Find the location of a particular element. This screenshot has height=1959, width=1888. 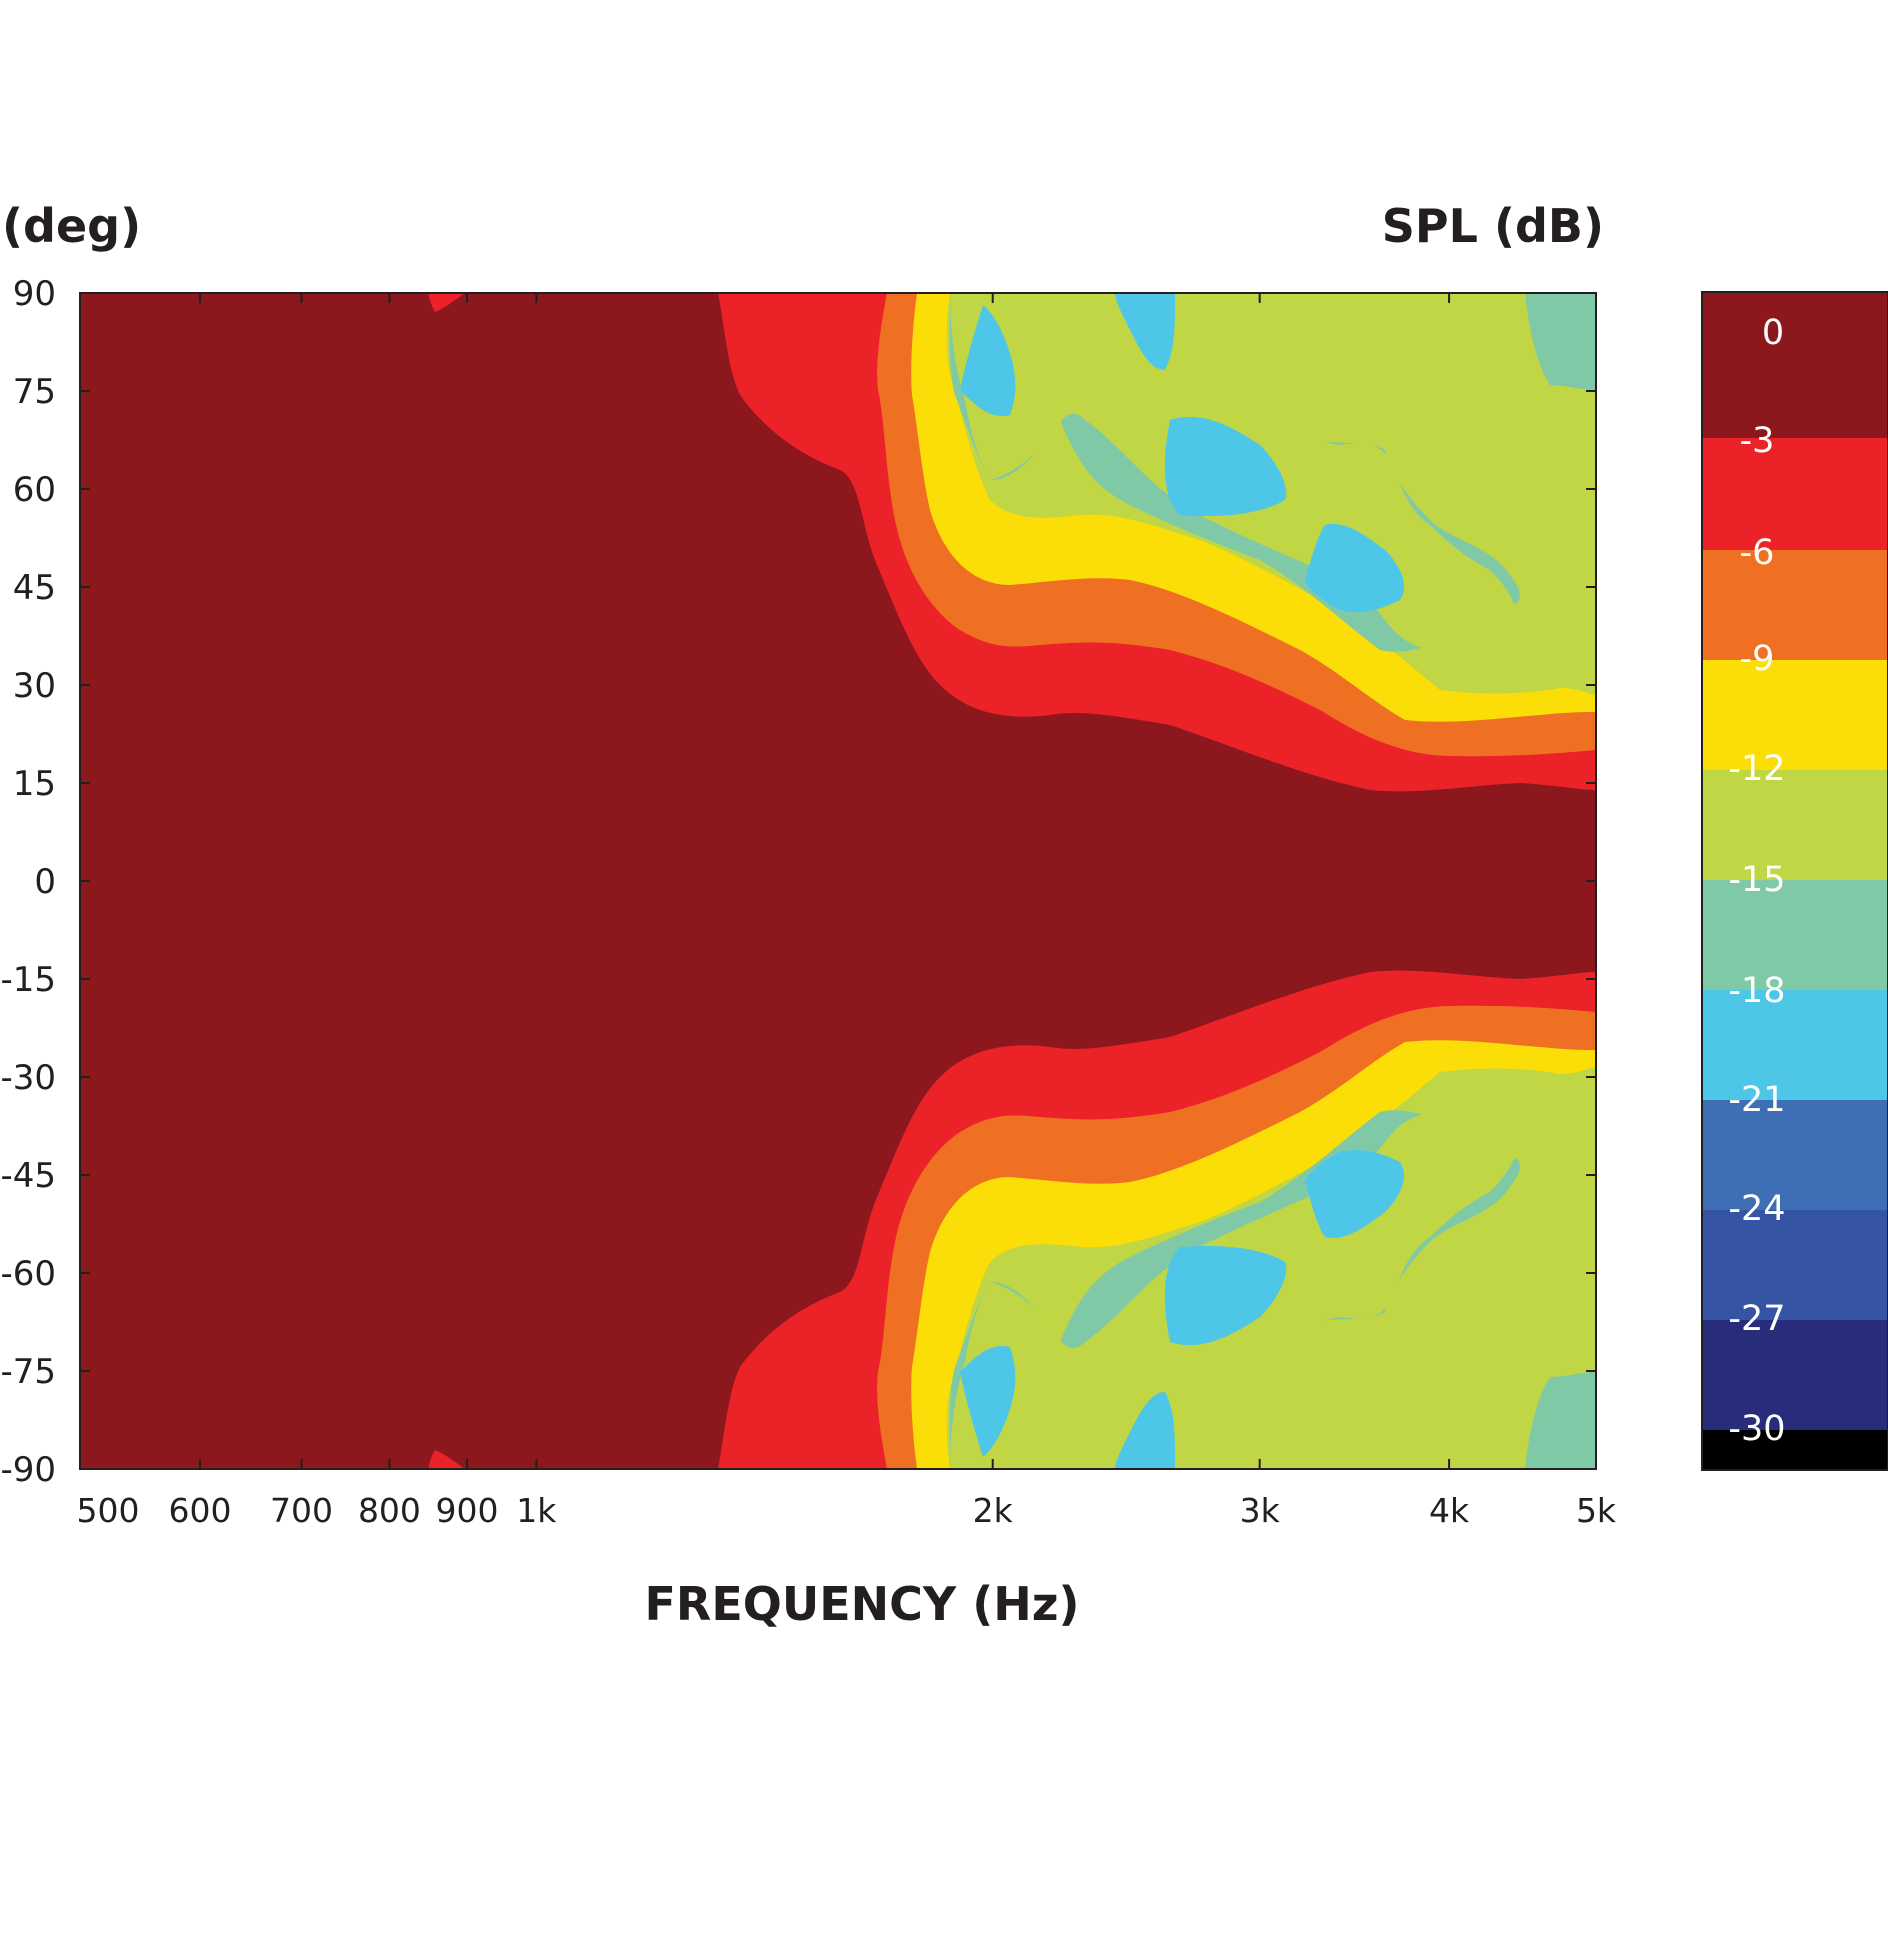

x-tick-label: 3k is located at coordinates (1260, 1510).